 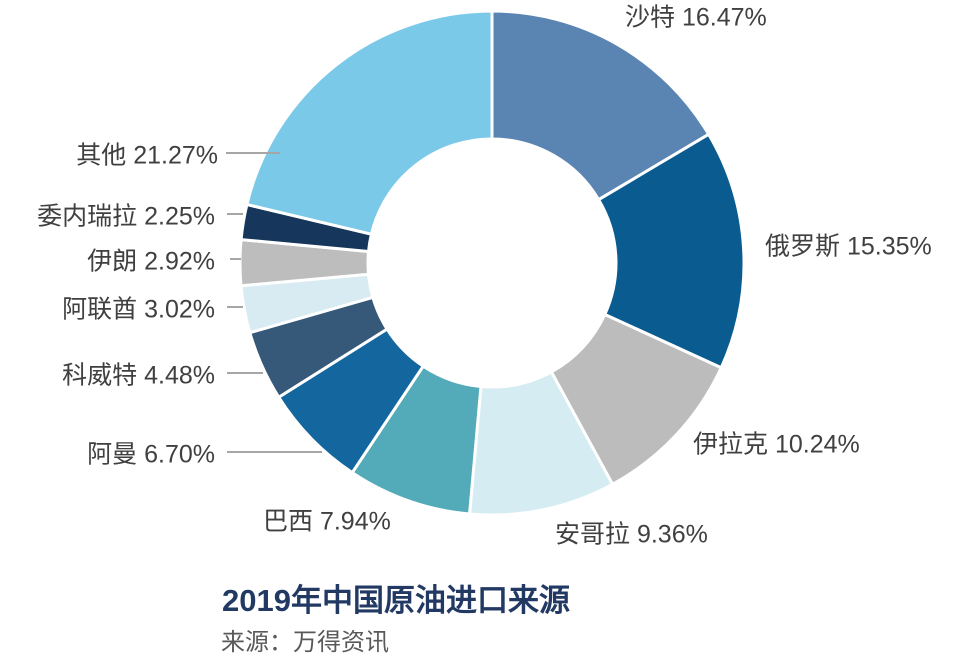 What do you see at coordinates (305, 642) in the screenshot?
I see `chart-source: 来源：万得资讯` at bounding box center [305, 642].